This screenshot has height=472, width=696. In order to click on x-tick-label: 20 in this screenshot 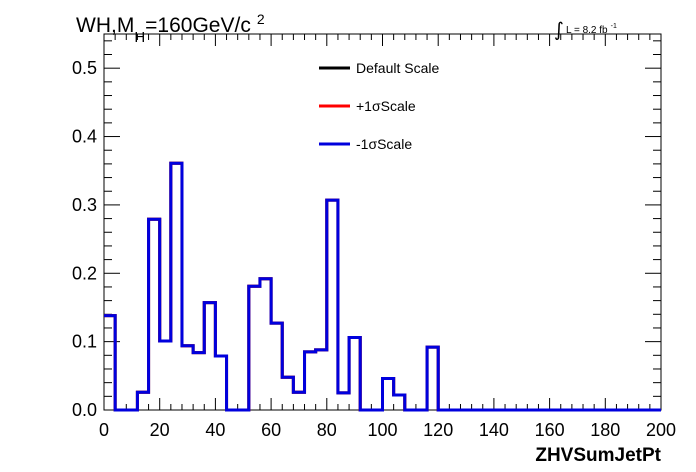, I will do `click(160, 430)`.